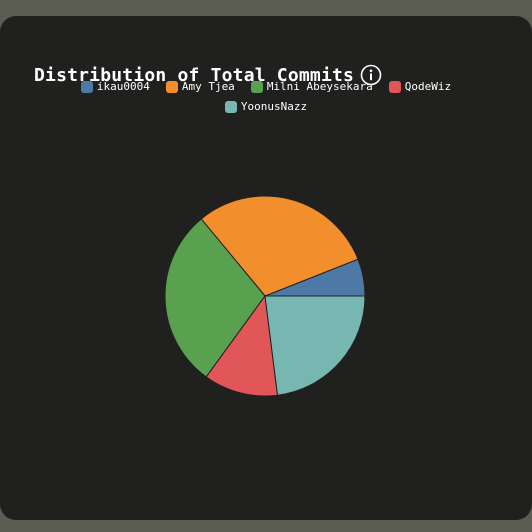  Describe the element at coordinates (315, 345) in the screenshot. I see `pie-slice` at that location.